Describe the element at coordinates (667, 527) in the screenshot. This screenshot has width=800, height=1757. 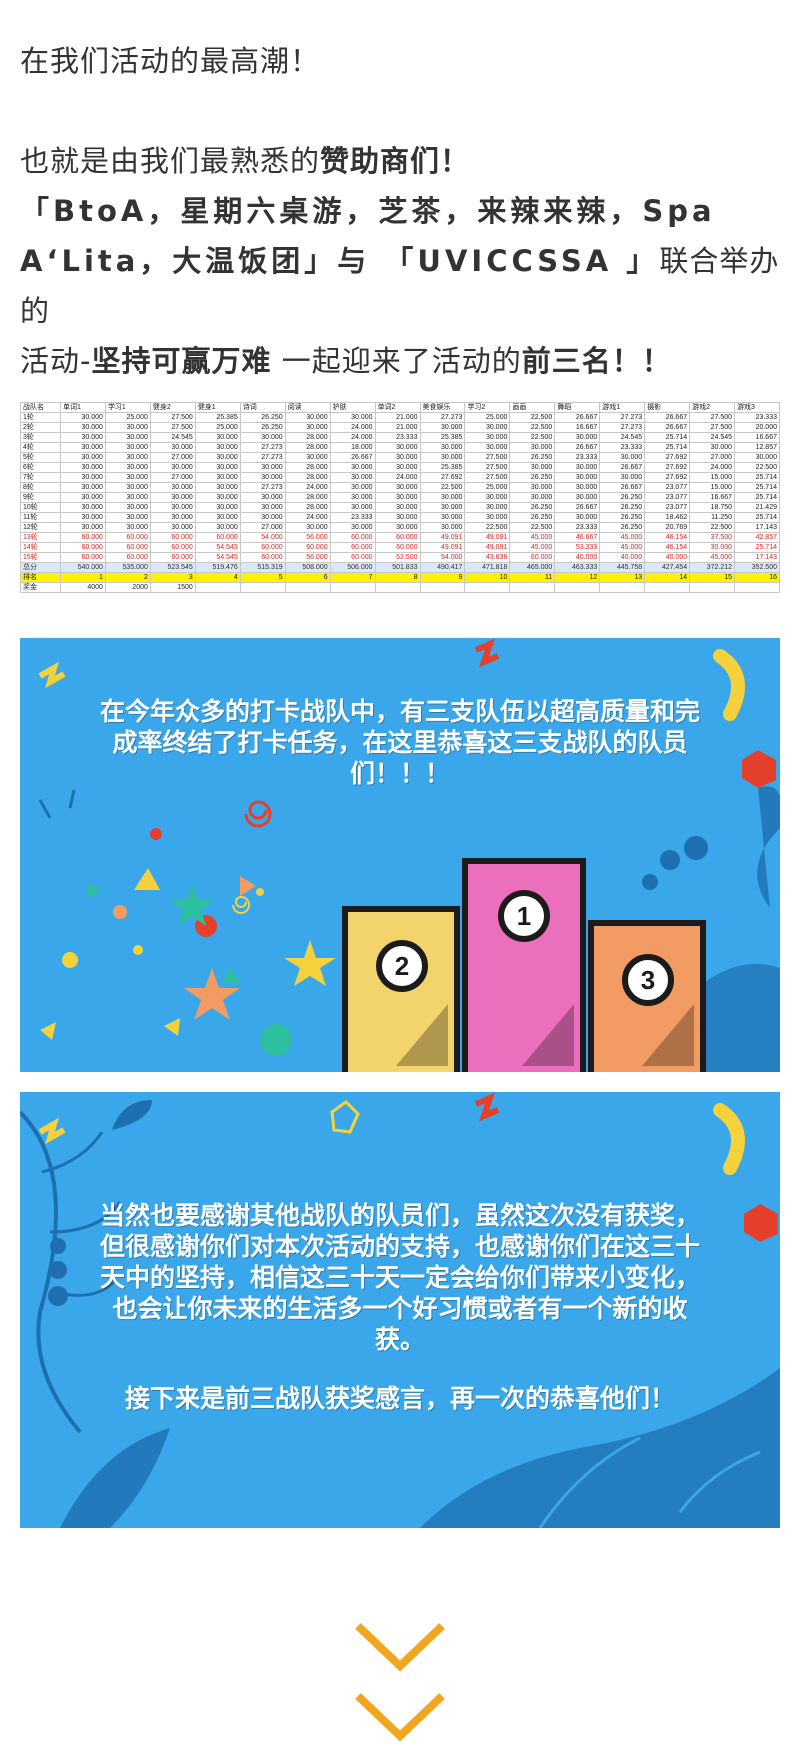
I see `table-cell: 20.769` at that location.